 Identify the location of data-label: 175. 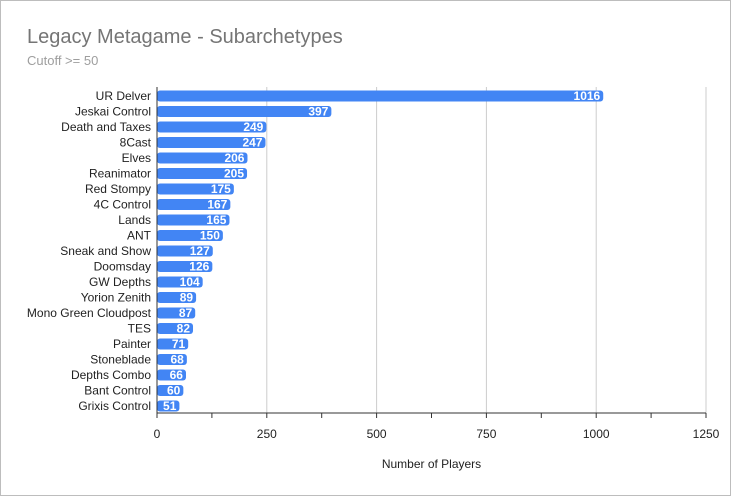
(221, 189).